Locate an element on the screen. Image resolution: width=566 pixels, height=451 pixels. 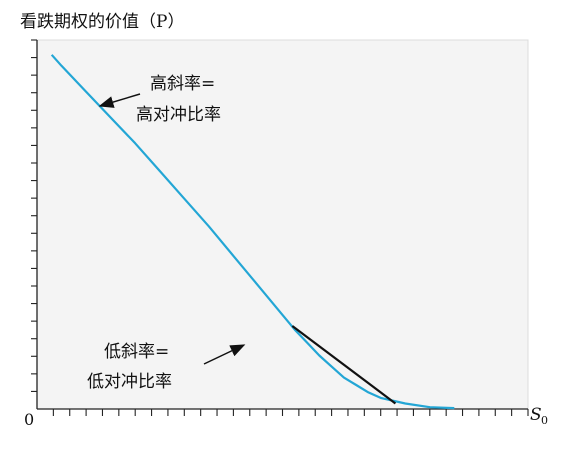
annotation-high-slope: 高斜率= is located at coordinates (182, 84).